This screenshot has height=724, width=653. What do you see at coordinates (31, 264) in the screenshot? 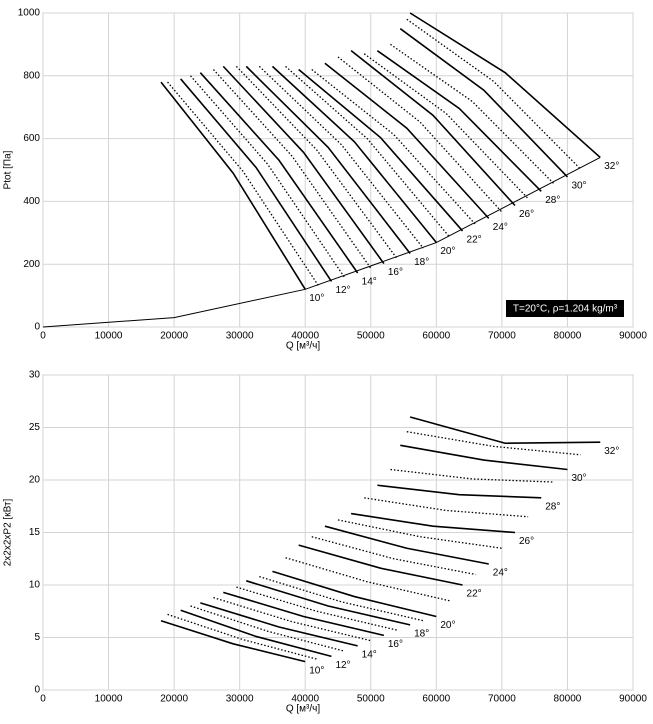
I see `y-tick-label: 200` at bounding box center [31, 264].